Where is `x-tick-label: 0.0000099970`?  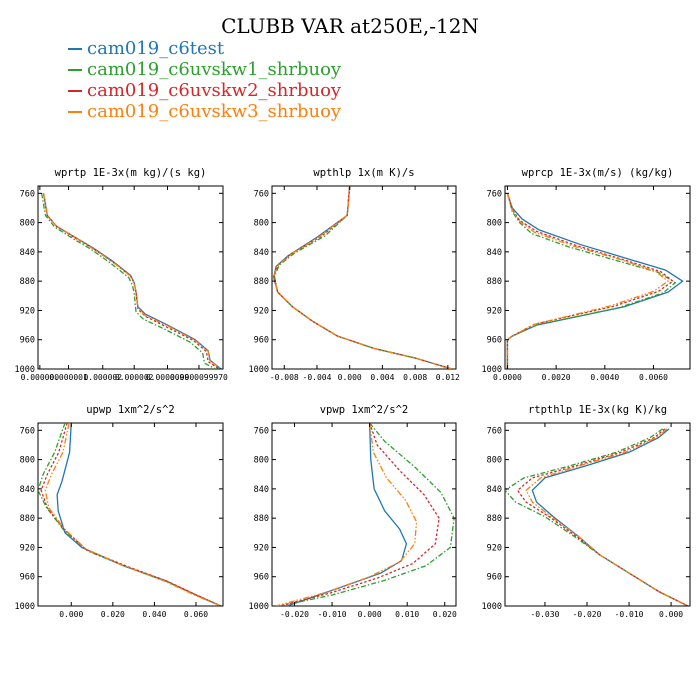 x-tick-label: 0.0000099970 is located at coordinates (199, 377).